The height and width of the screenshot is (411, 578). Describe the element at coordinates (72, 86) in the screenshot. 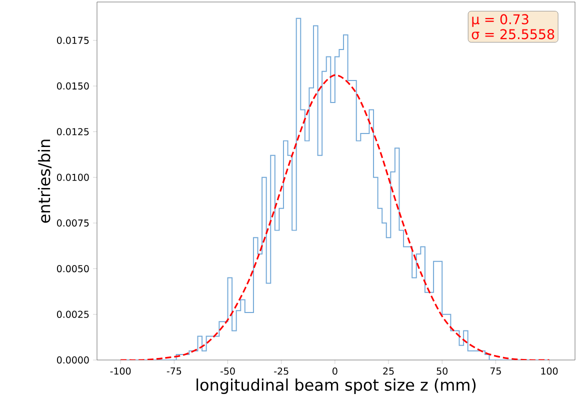

I see `y-tick-label: 0.0150` at that location.